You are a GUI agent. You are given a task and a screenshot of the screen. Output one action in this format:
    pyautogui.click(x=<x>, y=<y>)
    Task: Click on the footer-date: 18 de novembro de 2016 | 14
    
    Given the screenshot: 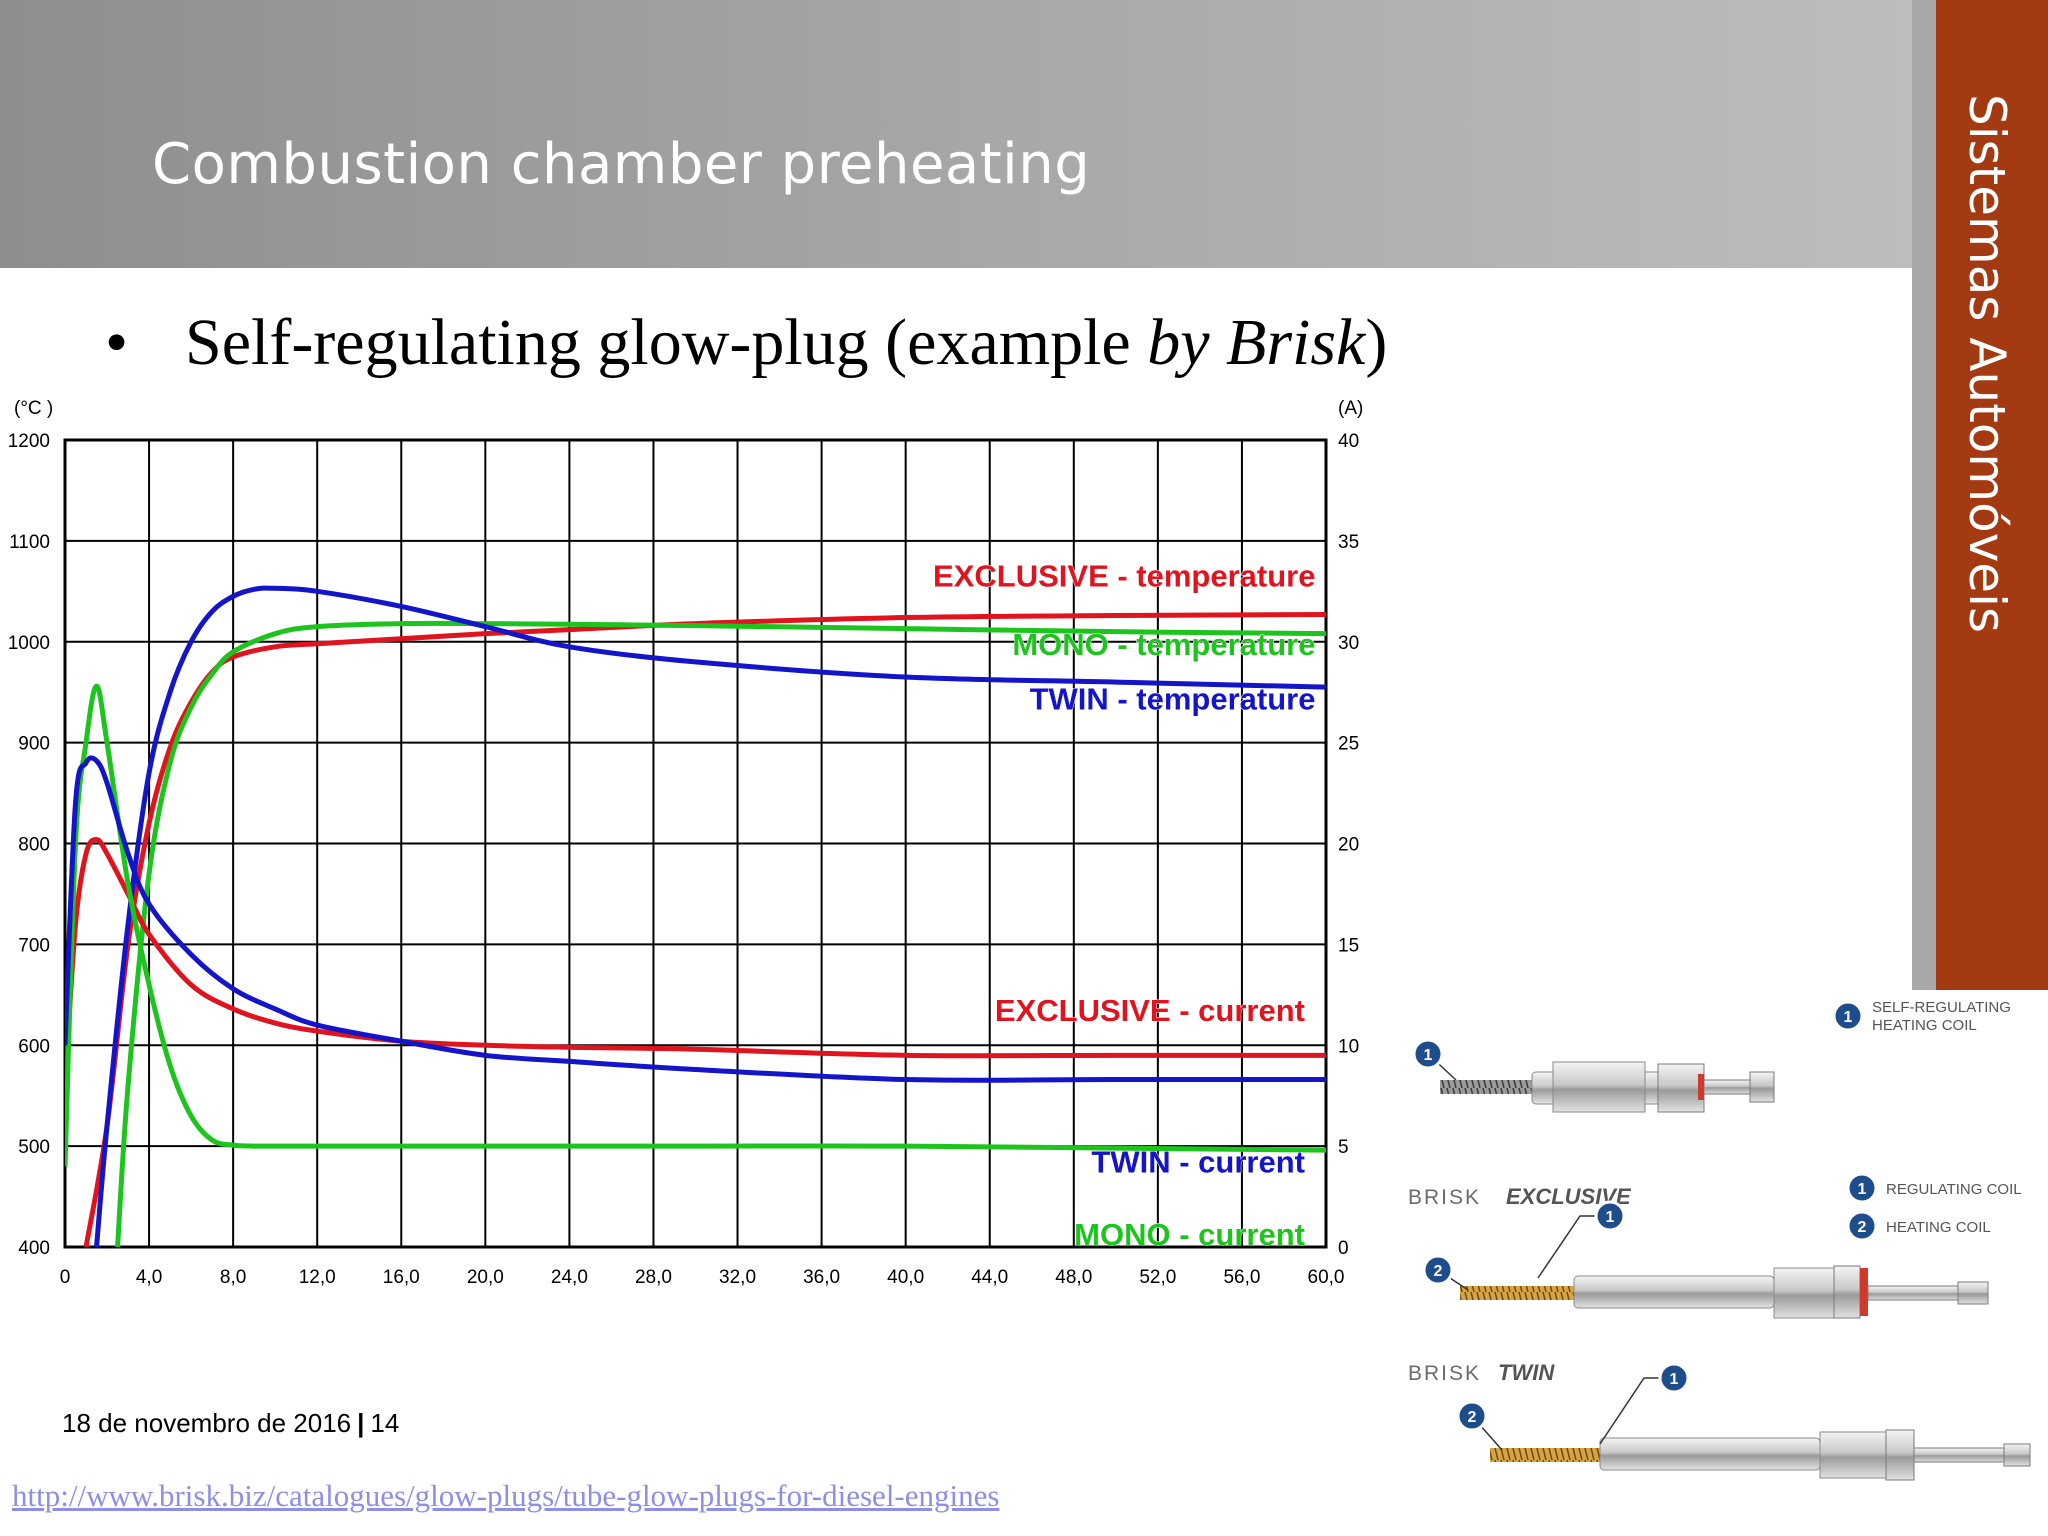 What is the action you would take?
    pyautogui.click(x=230, y=1423)
    